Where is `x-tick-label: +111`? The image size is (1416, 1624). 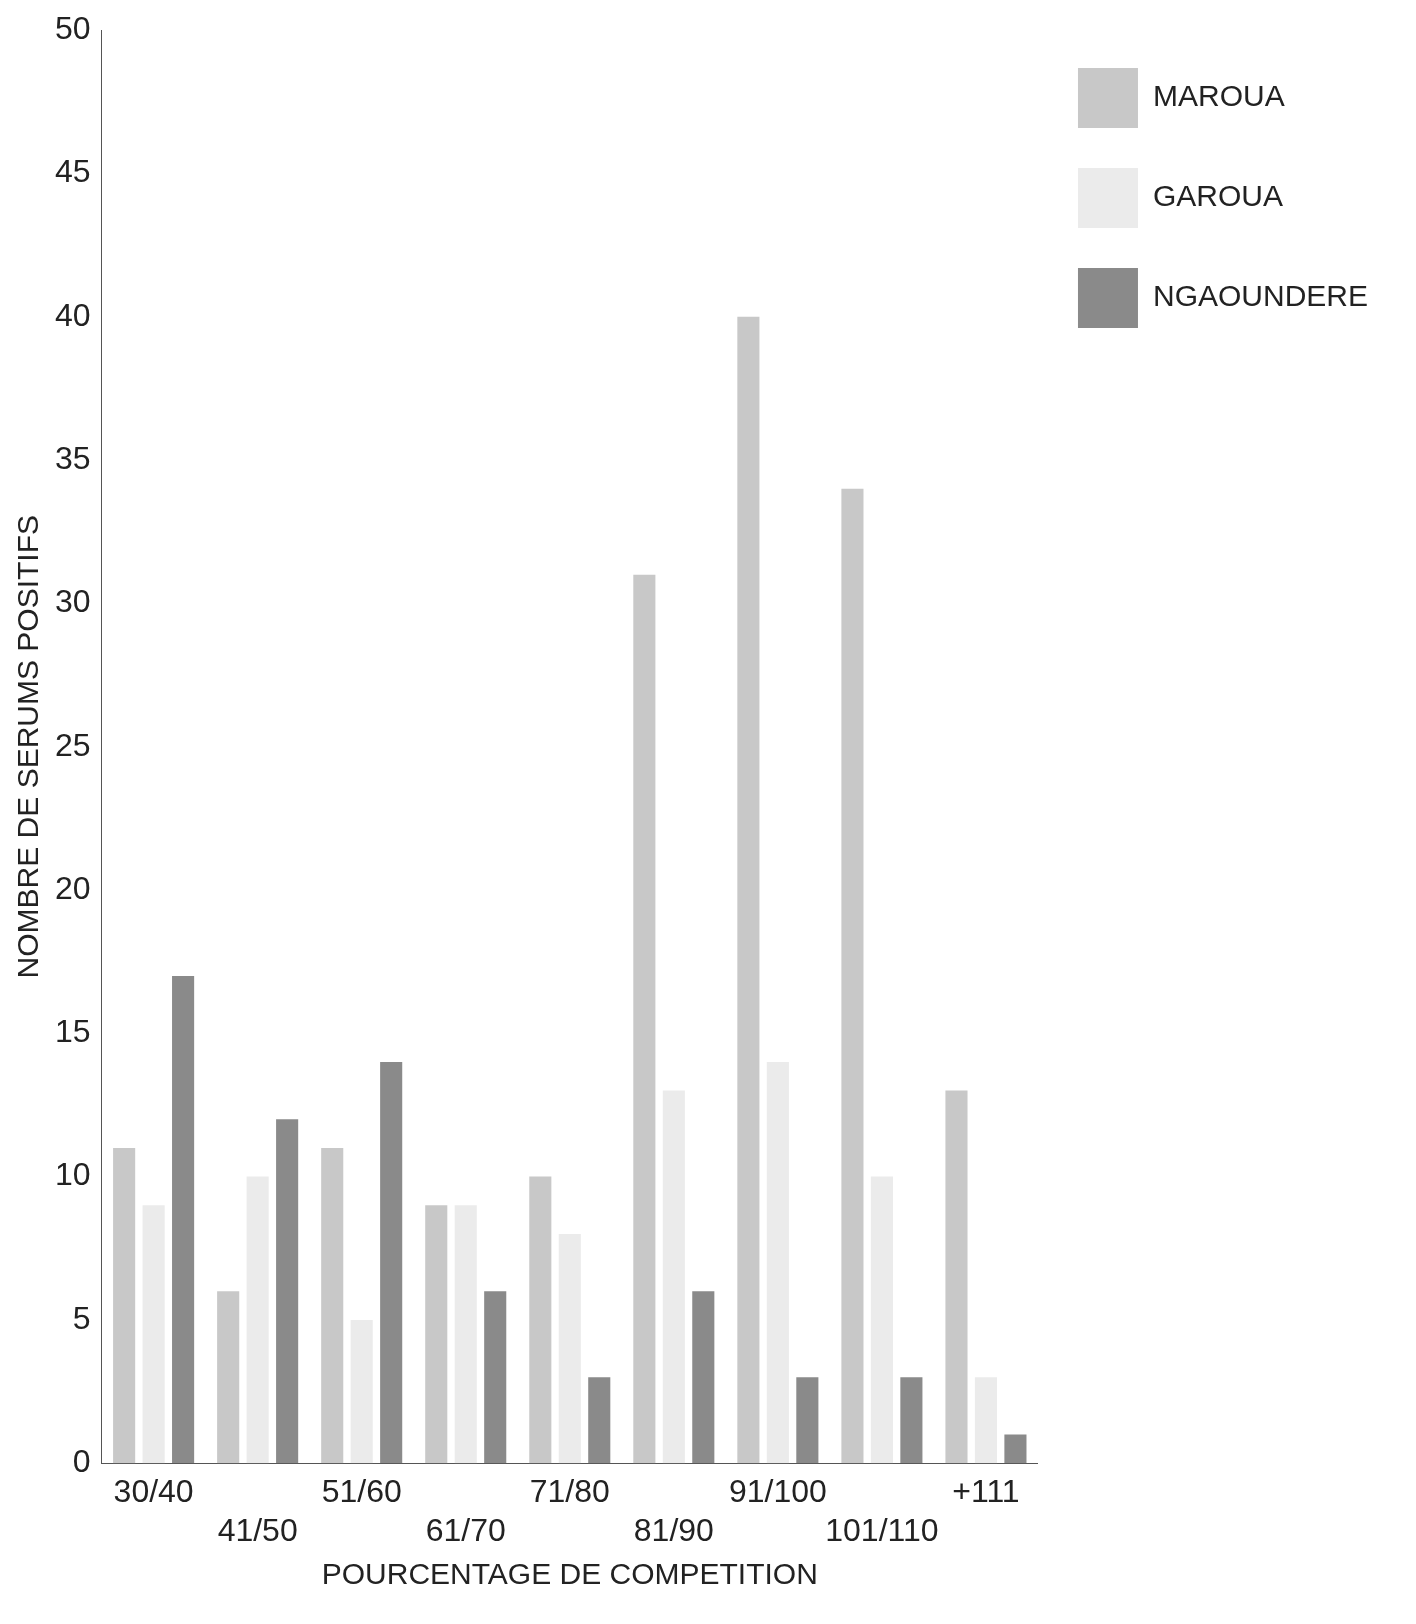 x-tick-label: +111 is located at coordinates (986, 1491).